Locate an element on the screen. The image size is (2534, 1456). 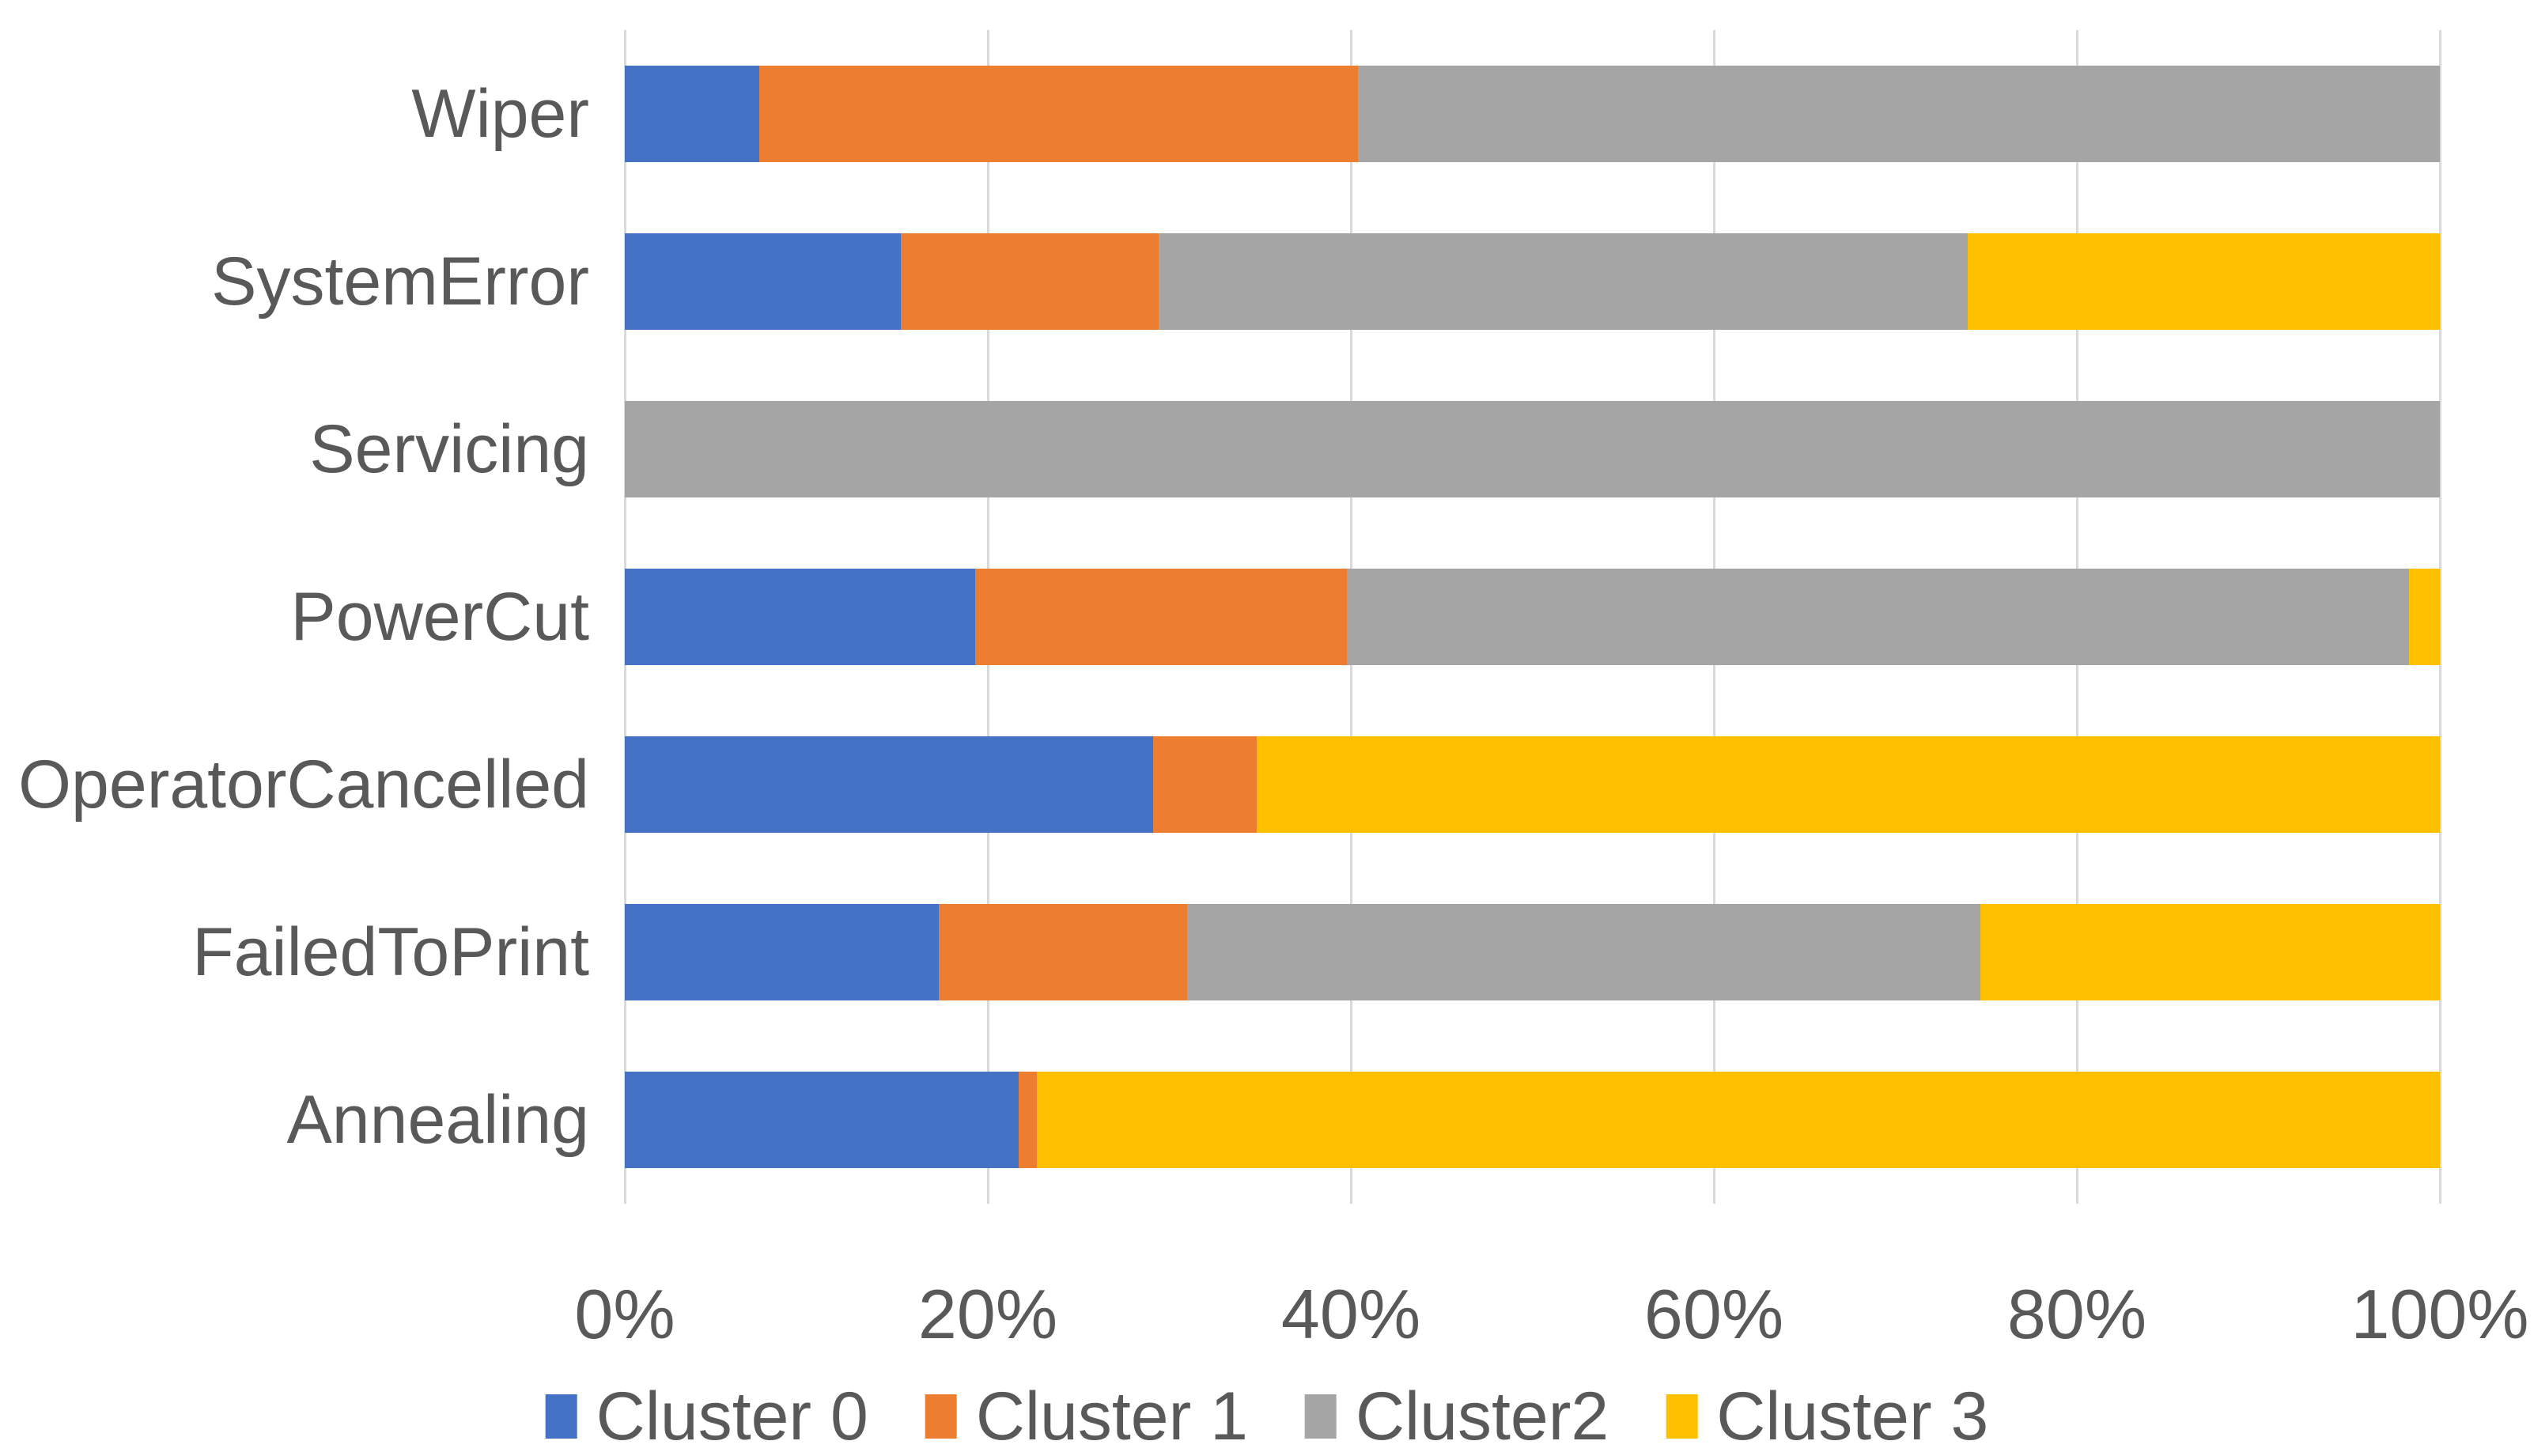
category-label: Servicing is located at coordinates (449, 449).